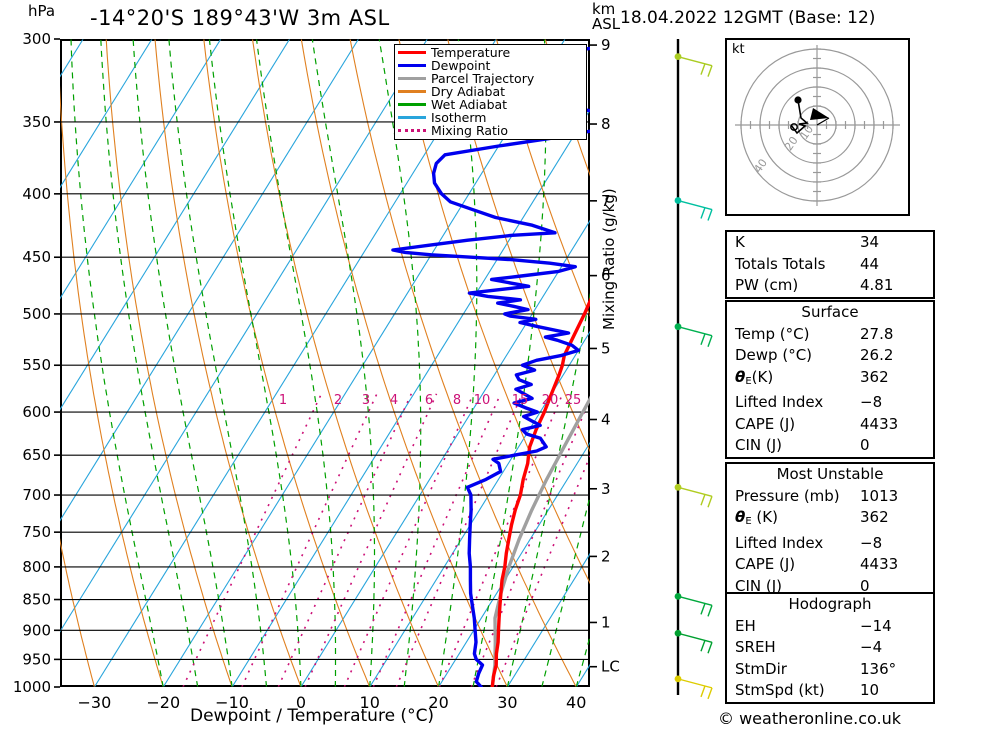 Image resolution: width=1000 pixels, height=733 pixels. I want to click on height-tick-label: 4, so click(606, 419).